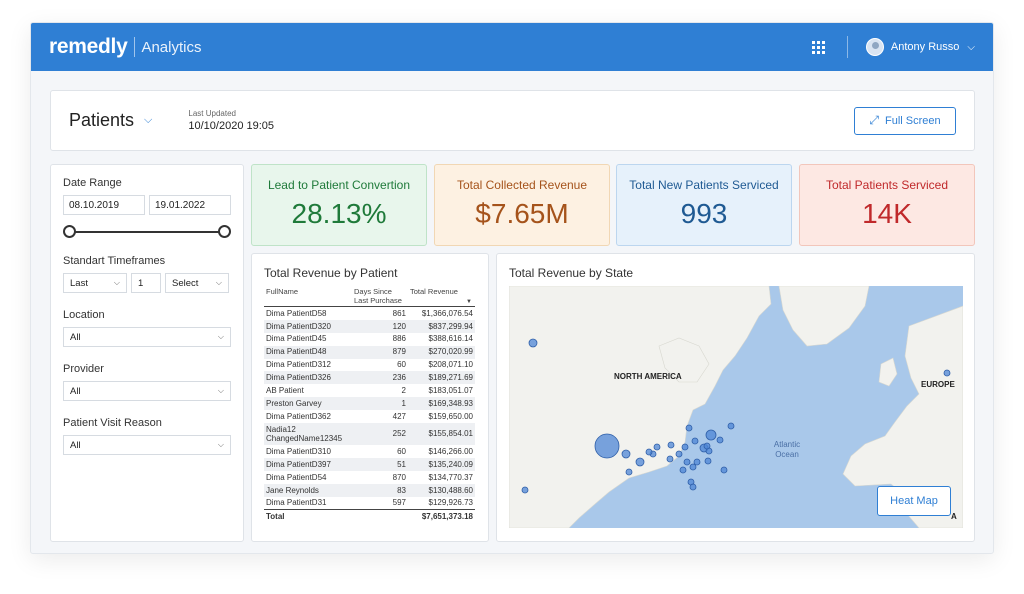  I want to click on cell-fullname: AB Patient, so click(285, 390).